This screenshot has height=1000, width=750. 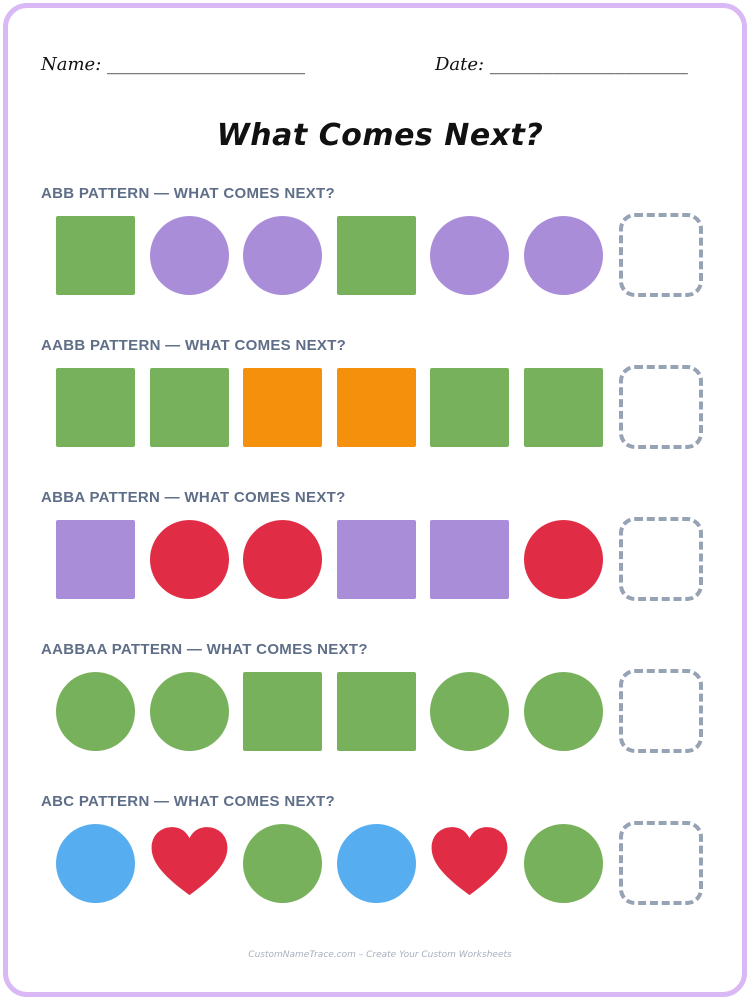 What do you see at coordinates (561, 64) in the screenshot?
I see `date-field: Date: ______________________` at bounding box center [561, 64].